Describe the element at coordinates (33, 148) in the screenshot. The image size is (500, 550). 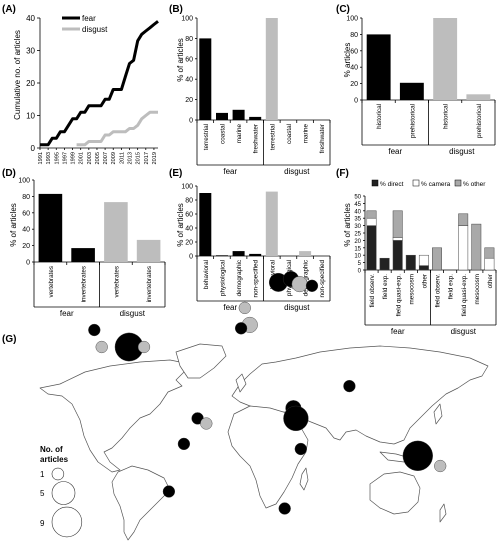
I see `panel-a-y-tick-label: 0` at that location.